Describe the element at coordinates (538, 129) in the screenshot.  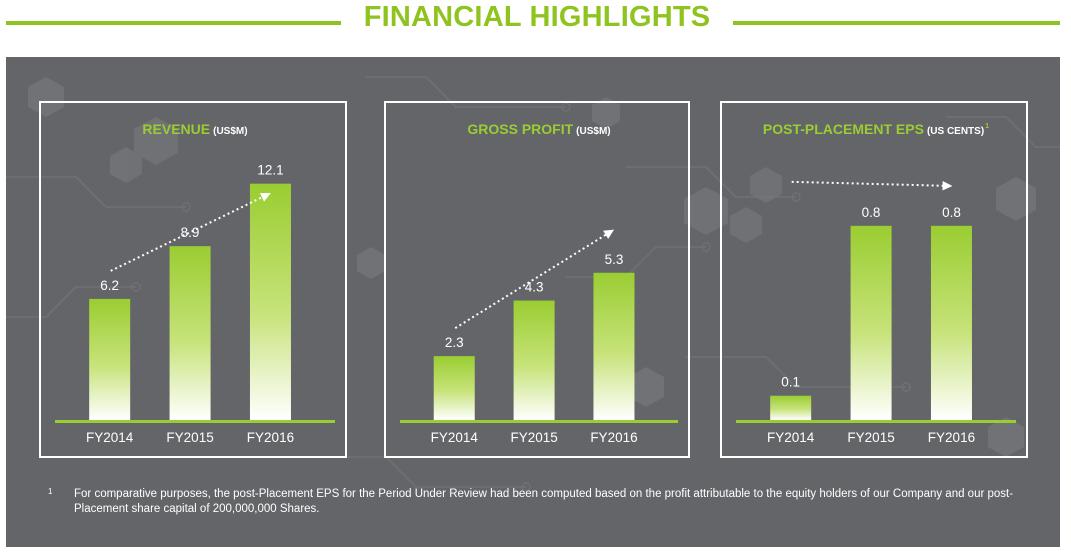
I see `chart-title: GROSS PROFIT (US$M)` at that location.